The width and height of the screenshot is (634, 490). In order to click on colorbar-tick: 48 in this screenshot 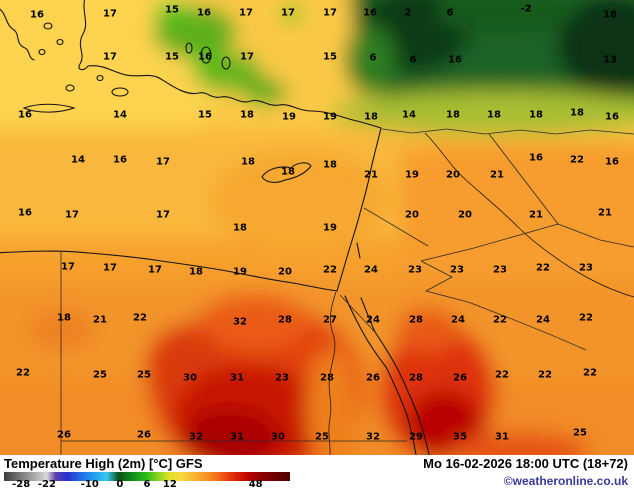, I will do `click(255, 484)`.